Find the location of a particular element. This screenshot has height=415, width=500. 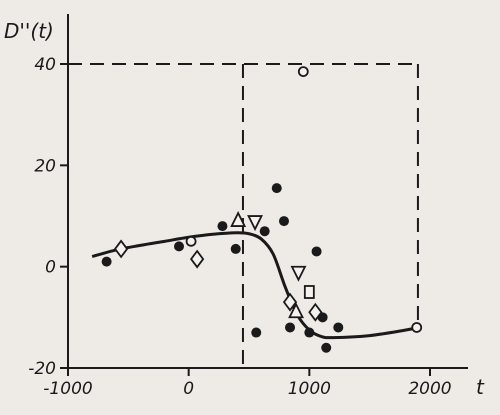

x-tick-label: 0 is located at coordinates (188, 389).